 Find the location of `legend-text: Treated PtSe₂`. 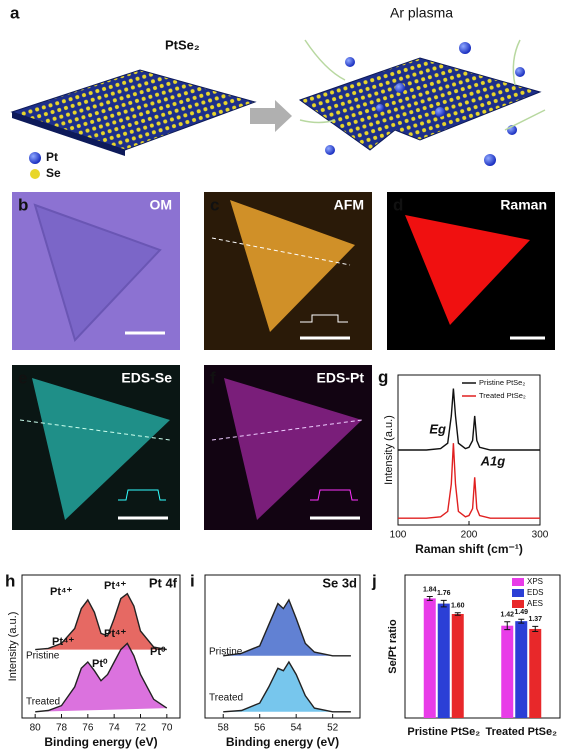

legend-text: Treated PtSe₂ is located at coordinates (502, 395).